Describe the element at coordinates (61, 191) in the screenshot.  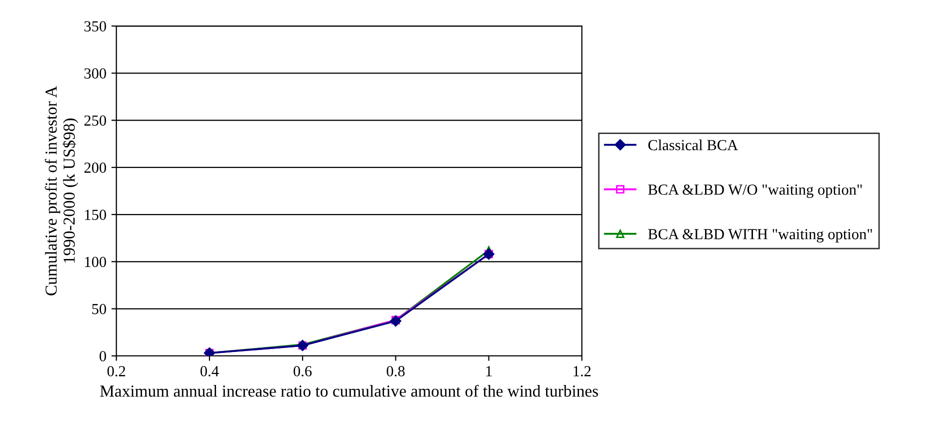
I see `y-axis-title: Cumulative profit of investor A 1990-2000 (k US$98)` at that location.